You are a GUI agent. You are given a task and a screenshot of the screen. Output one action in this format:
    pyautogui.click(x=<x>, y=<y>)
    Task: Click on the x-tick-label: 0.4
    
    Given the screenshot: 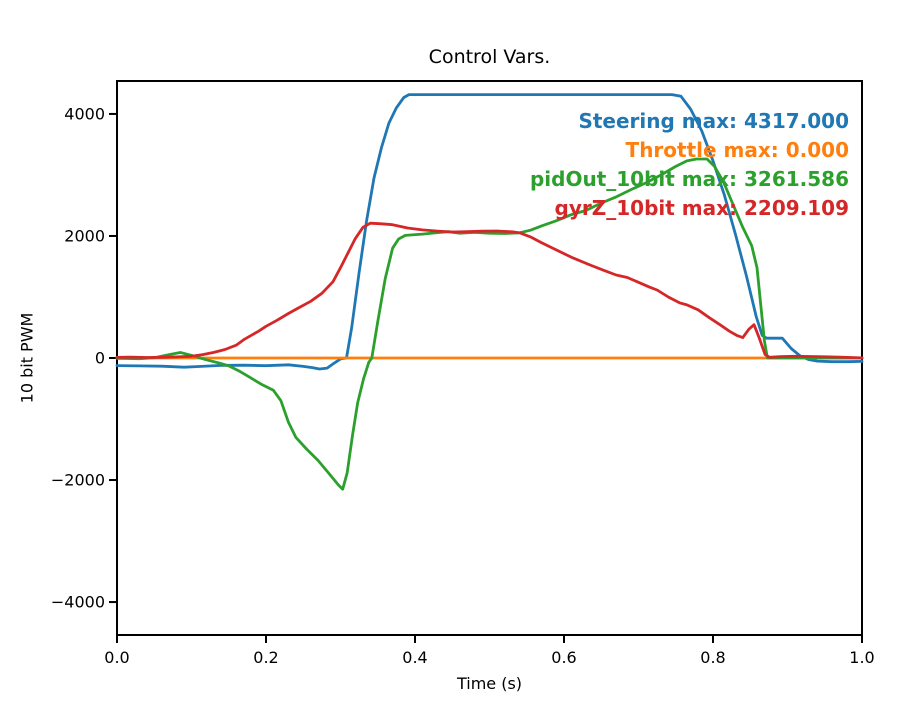 What is the action you would take?
    pyautogui.click(x=414, y=657)
    